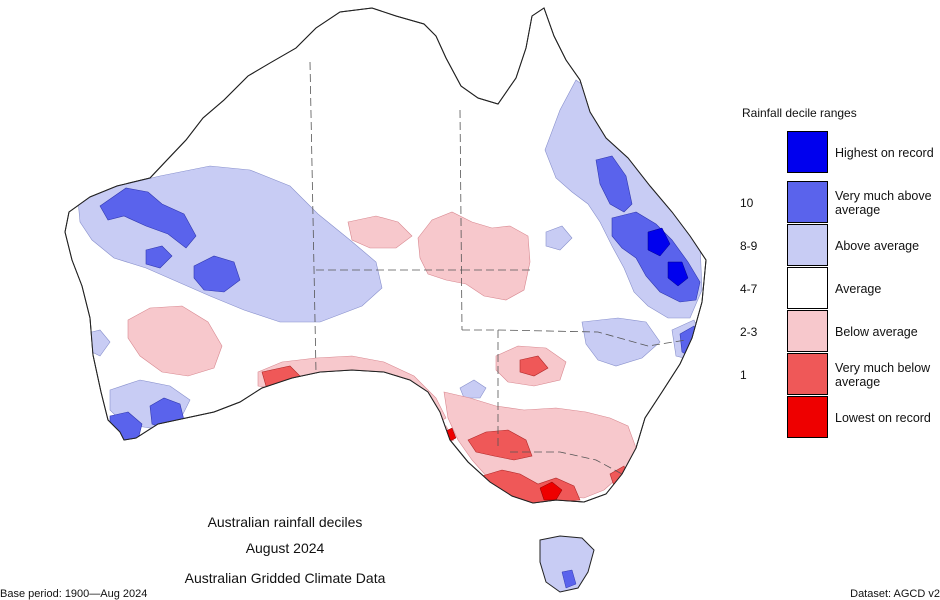  I want to click on legend-swatch-above, so click(807, 245).